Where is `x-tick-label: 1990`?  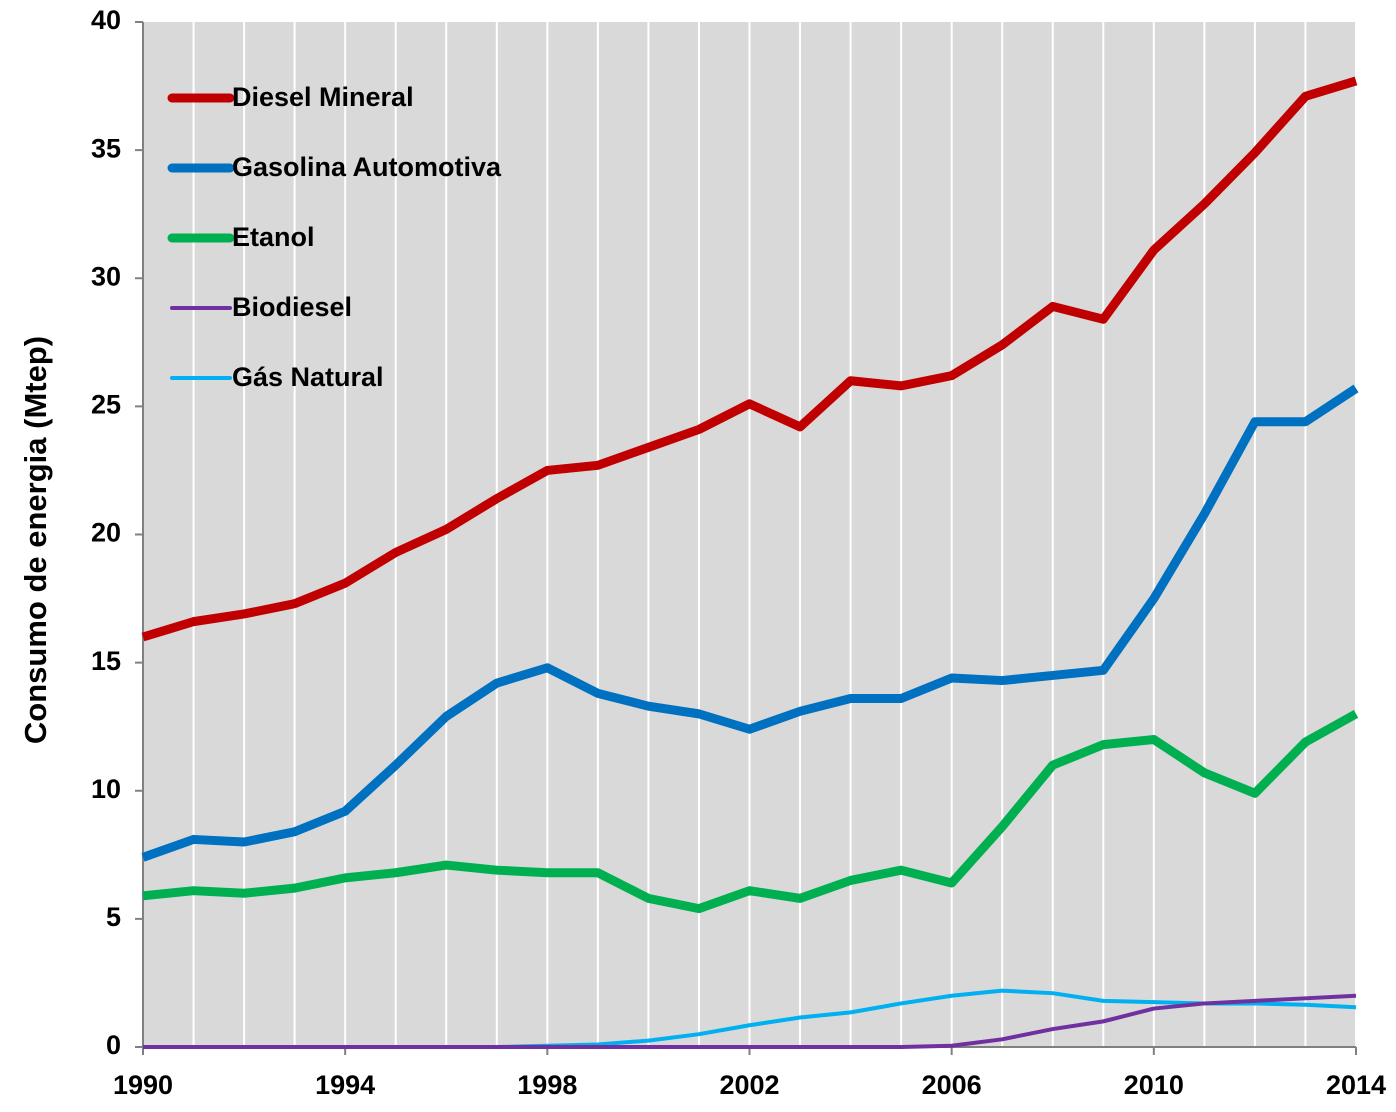 x-tick-label: 1990 is located at coordinates (143, 1085).